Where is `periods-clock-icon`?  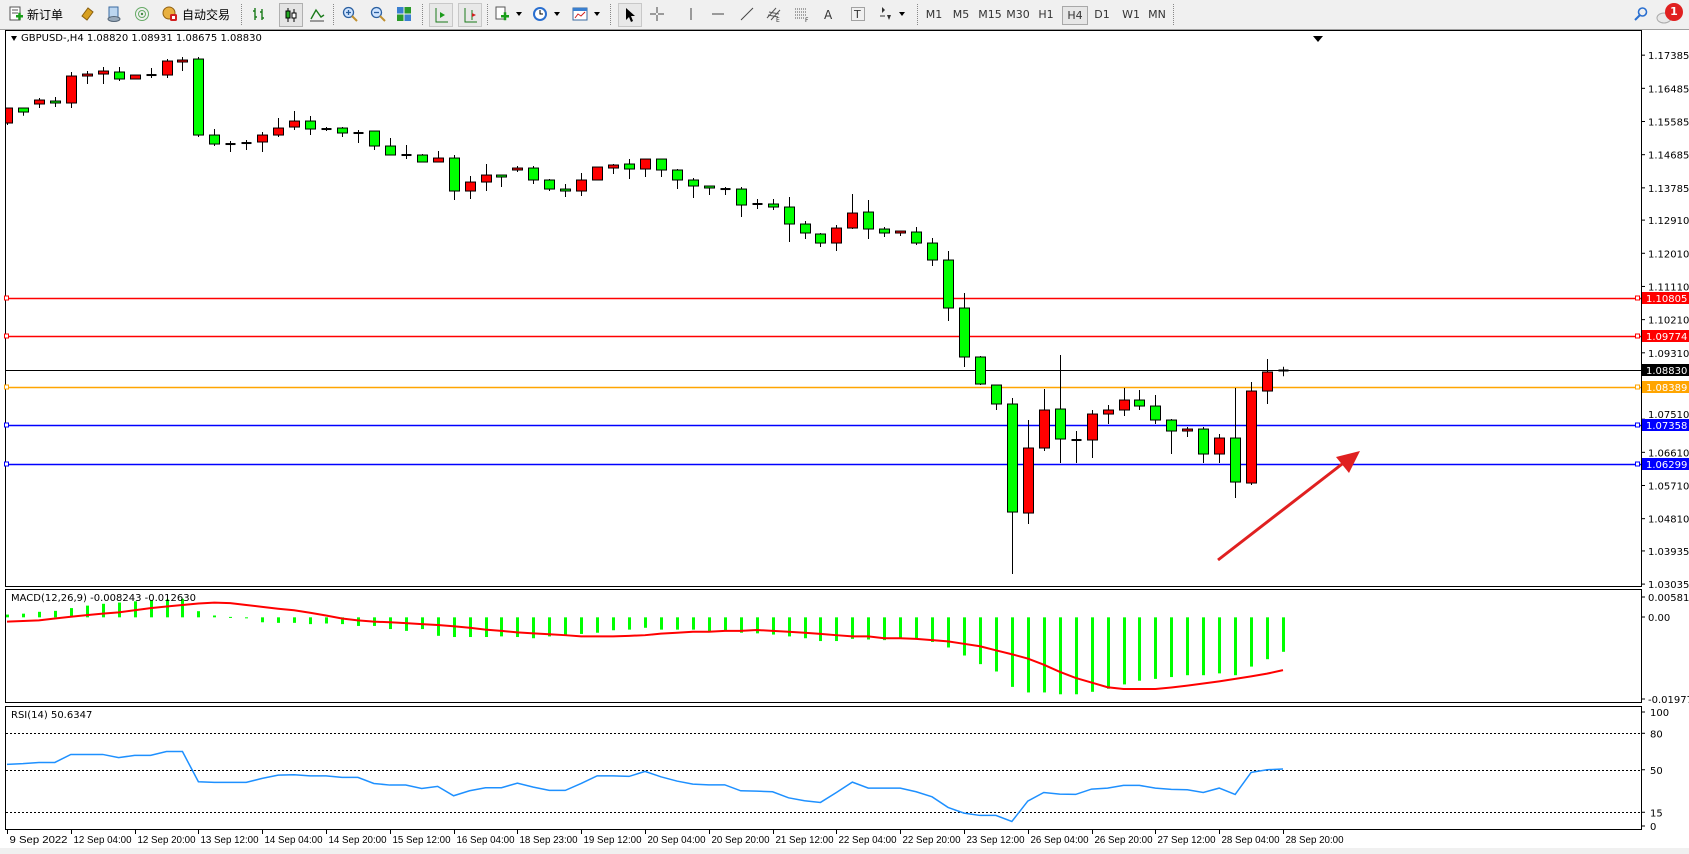 periods-clock-icon is located at coordinates (540, 14).